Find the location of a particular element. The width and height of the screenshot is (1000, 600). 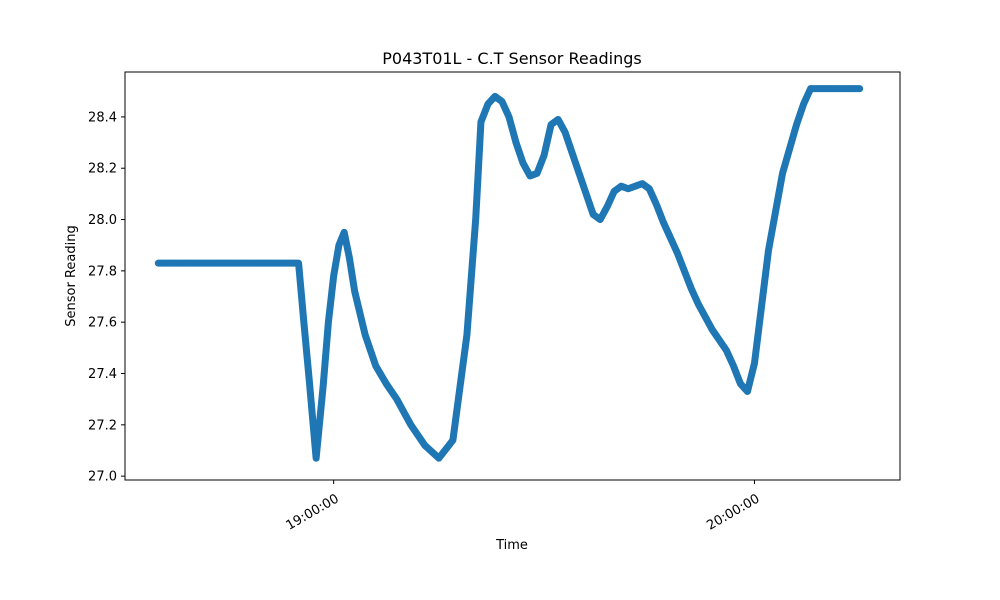

chart-title: P043T01L - C.T Sensor Readings is located at coordinates (512, 58).